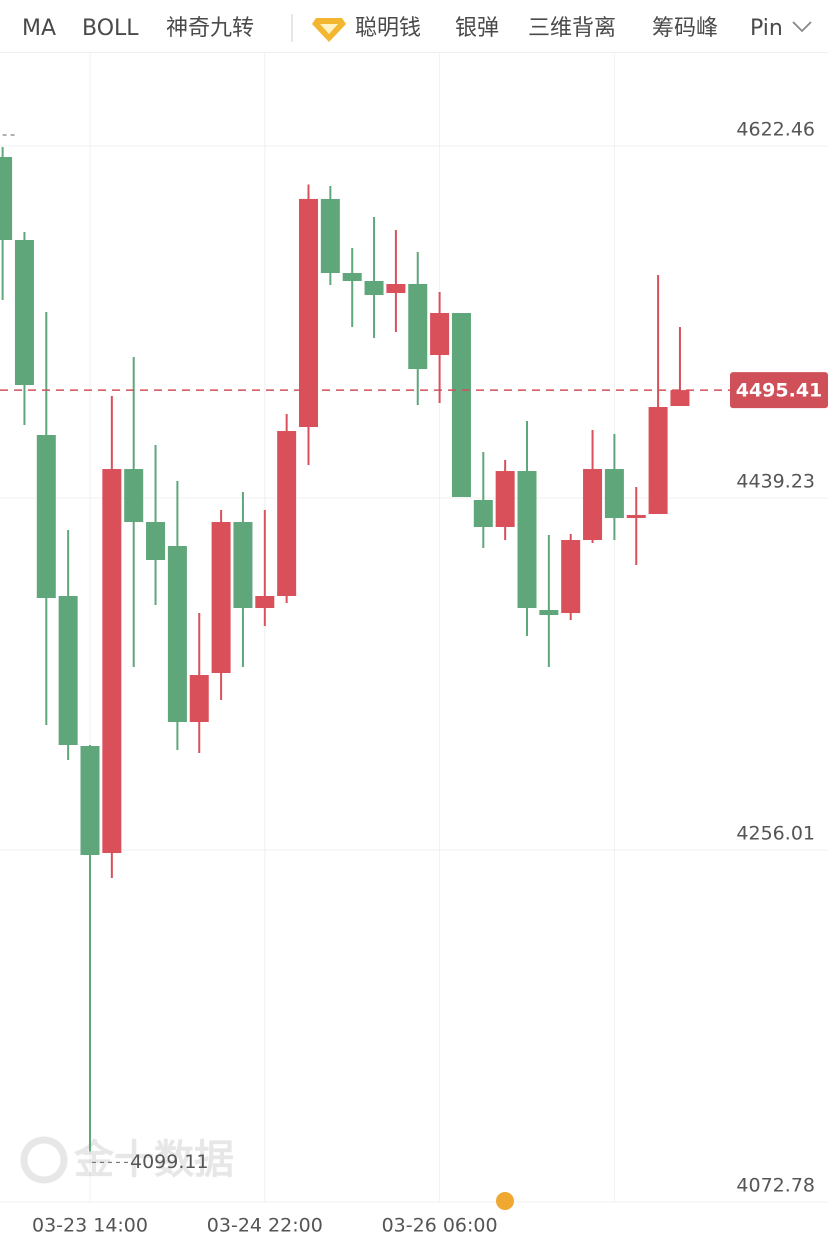  Describe the element at coordinates (329, 30) in the screenshot. I see `gem-icon` at that location.